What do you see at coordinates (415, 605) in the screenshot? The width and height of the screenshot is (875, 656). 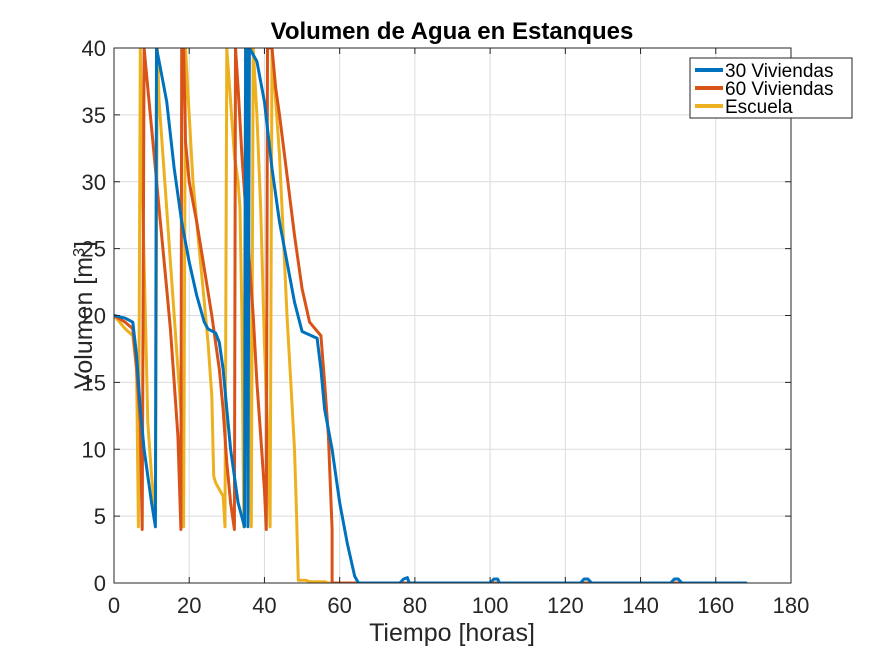 I see `x-tick-label: 80` at bounding box center [415, 605].